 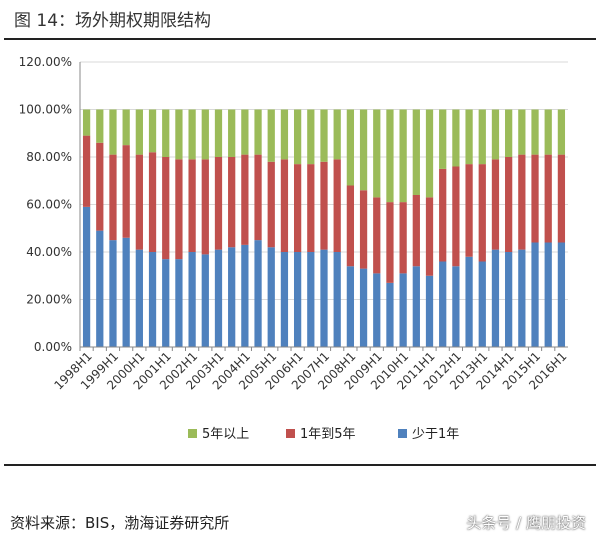 What do you see at coordinates (435, 434) in the screenshot?
I see `legend-label: 少于1年` at bounding box center [435, 434].